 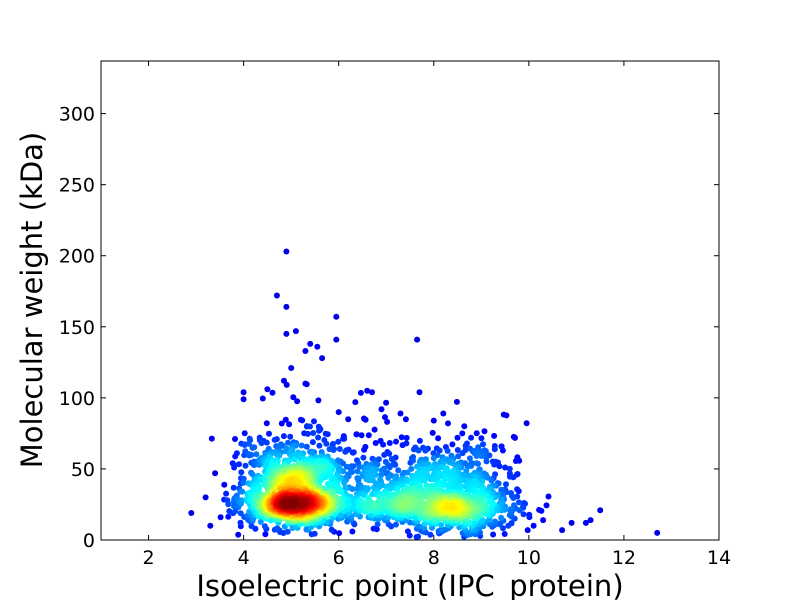 What do you see at coordinates (148, 558) in the screenshot?
I see `x-tick-label: 2` at bounding box center [148, 558].